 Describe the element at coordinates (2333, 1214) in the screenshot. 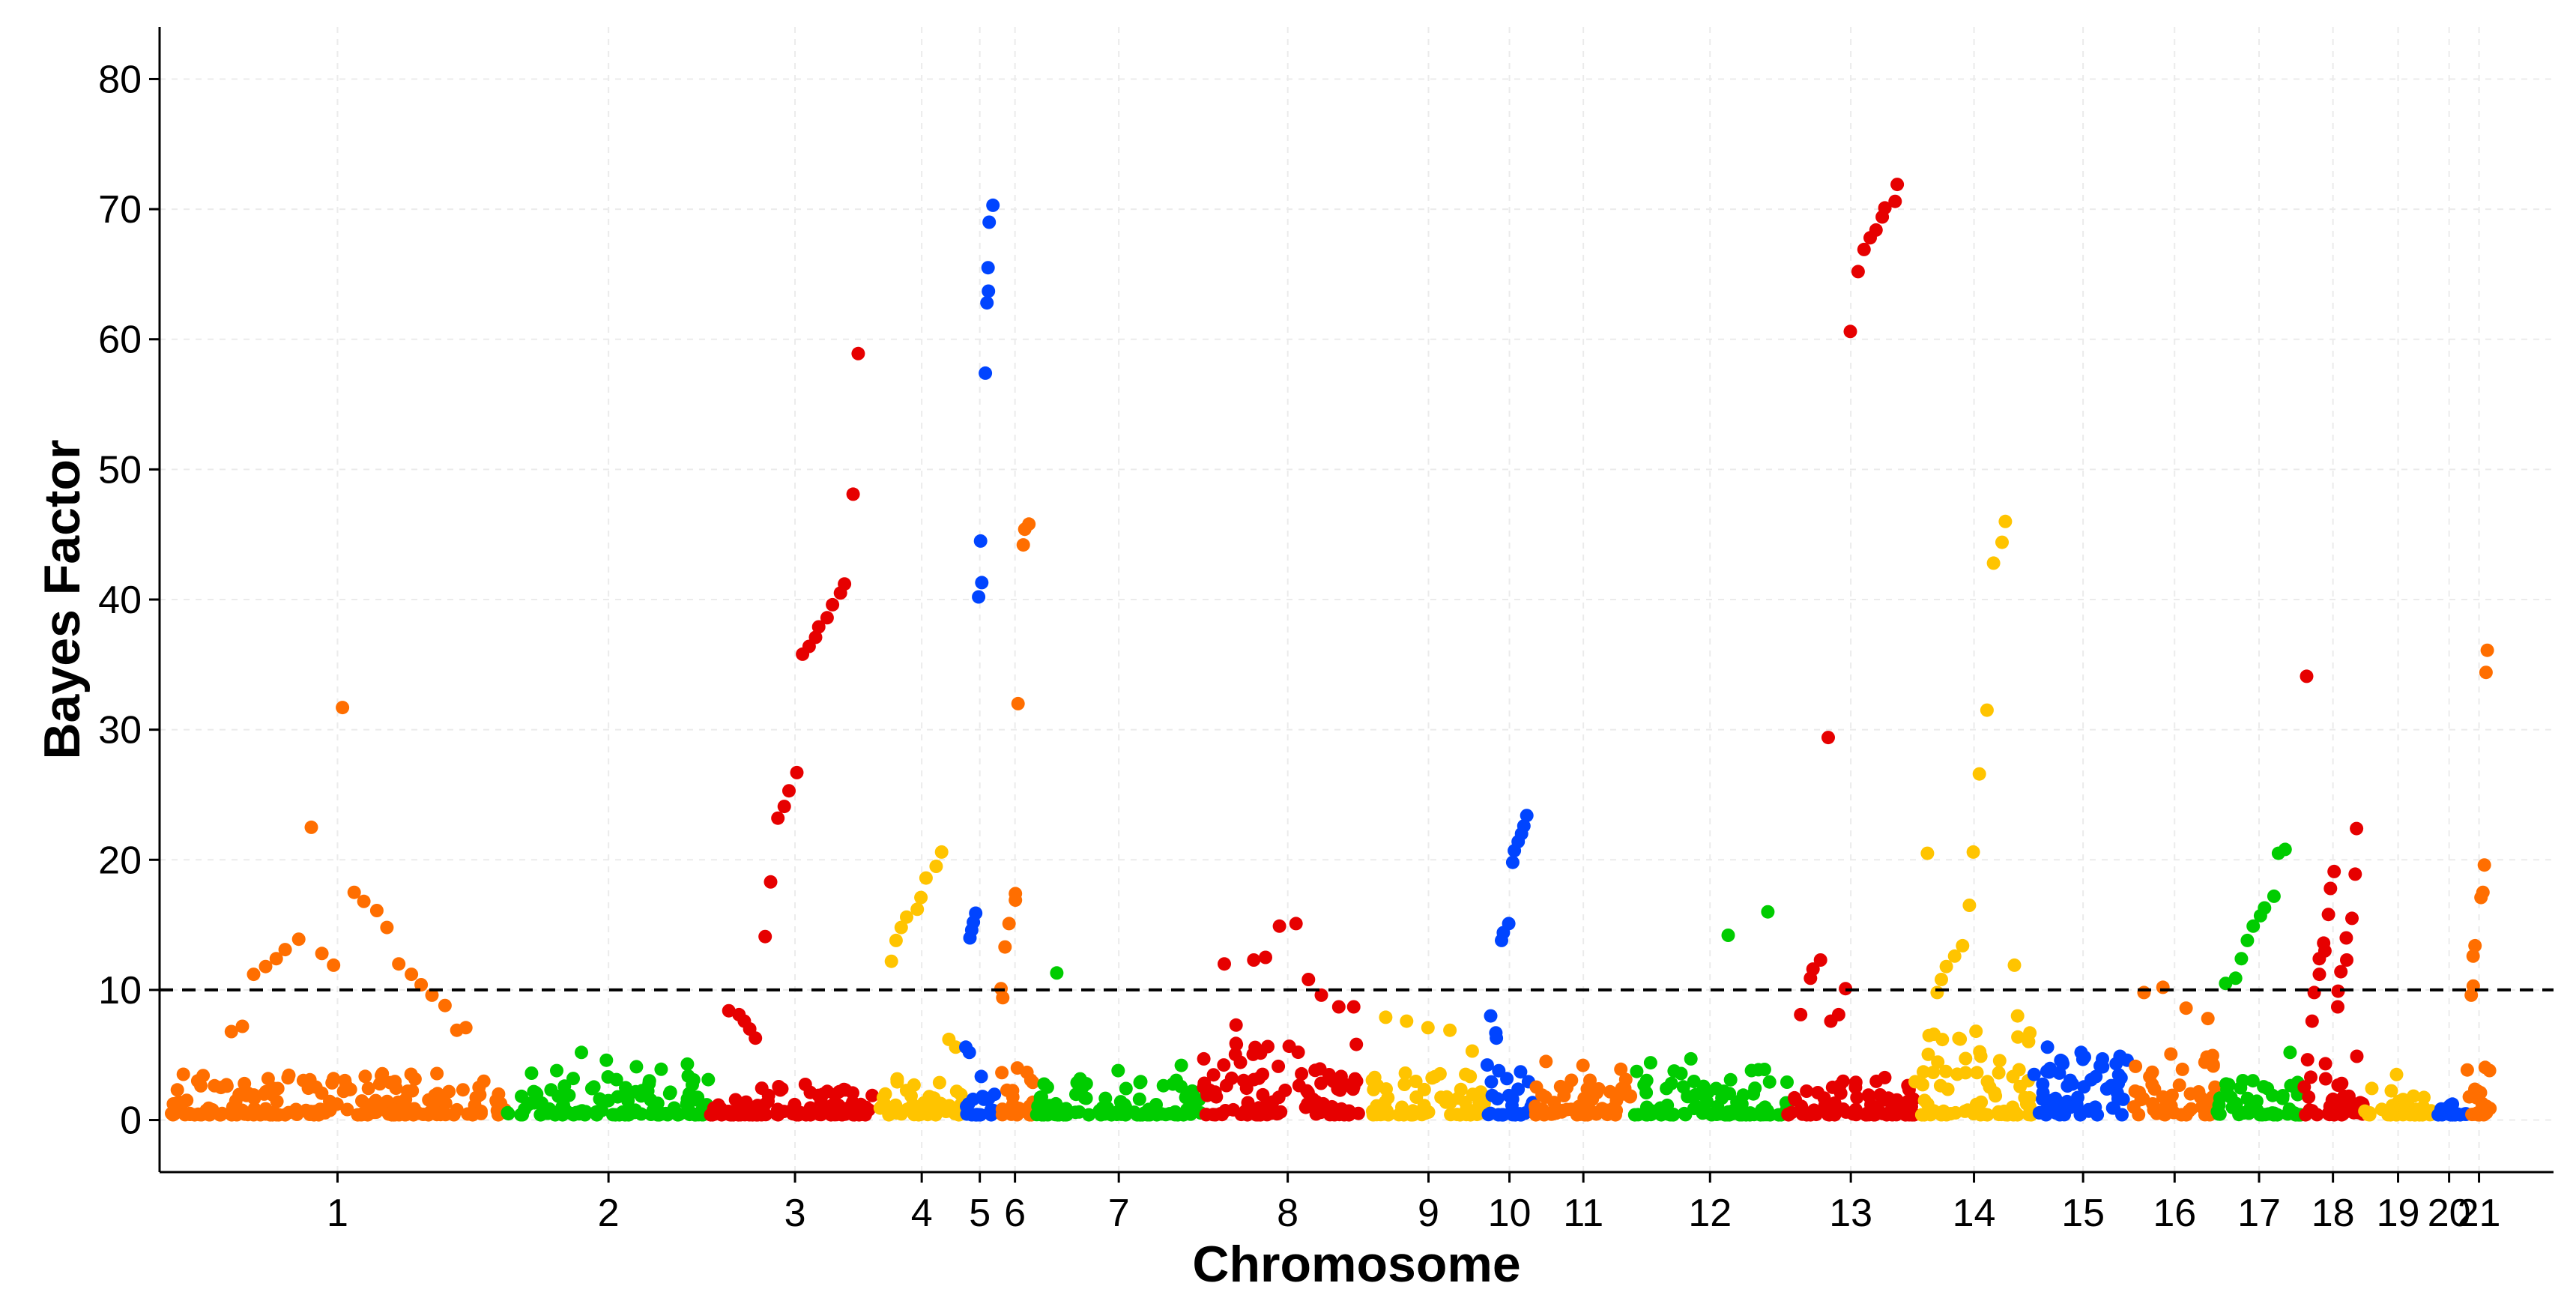

I see `x-tick-label: 18` at that location.